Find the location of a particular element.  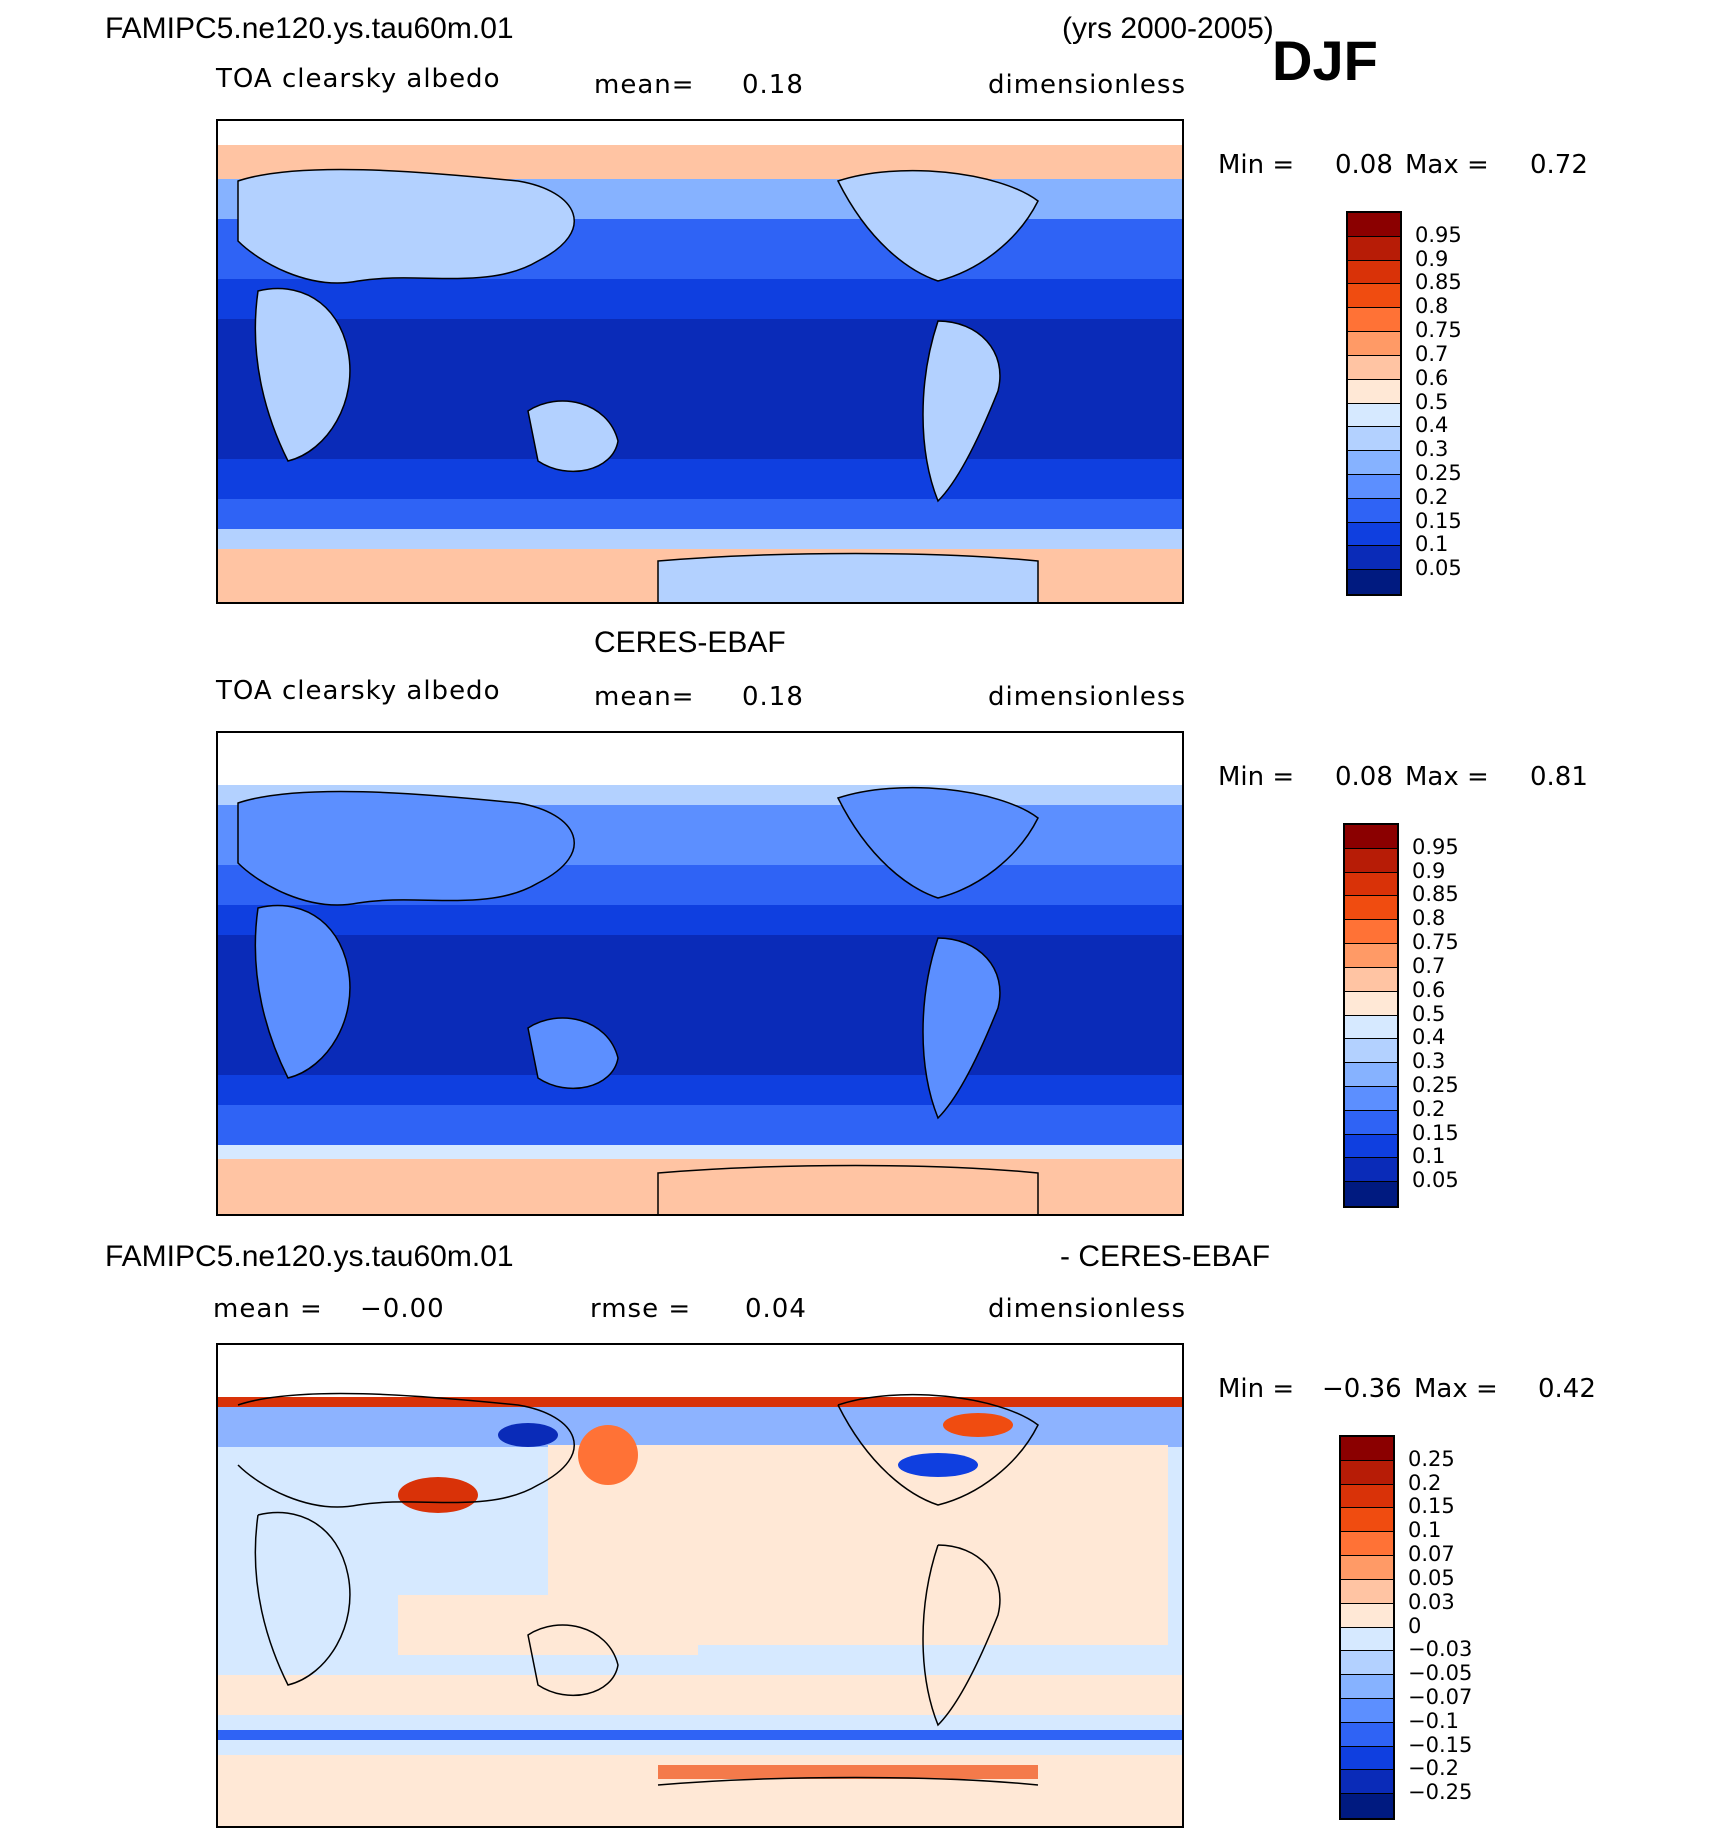

colorbar-tick-label: −0.25 is located at coordinates (1440, 1792).